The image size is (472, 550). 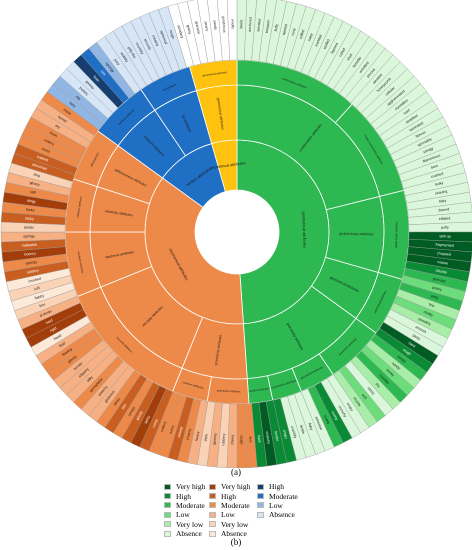 I want to click on leaf-label: soaked, so click(x=42, y=159).